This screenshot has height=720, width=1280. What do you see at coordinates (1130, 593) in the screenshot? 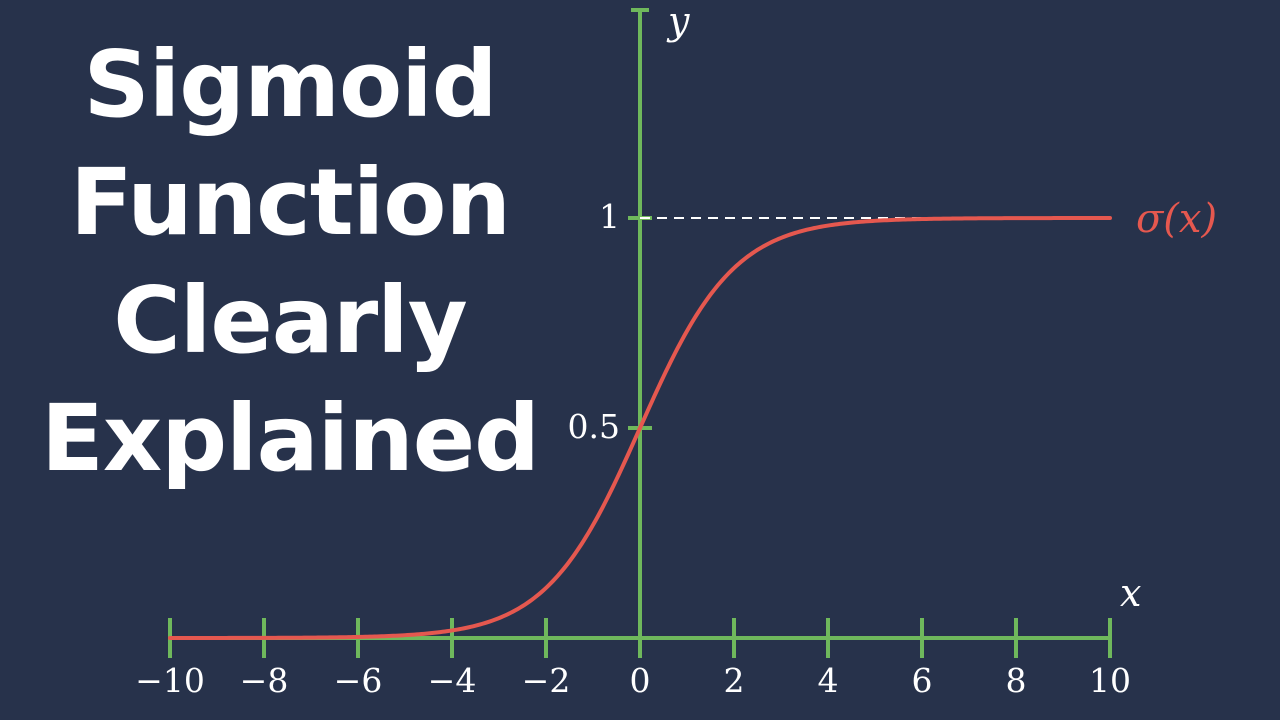
I see `x-axis-label: x` at bounding box center [1130, 593].